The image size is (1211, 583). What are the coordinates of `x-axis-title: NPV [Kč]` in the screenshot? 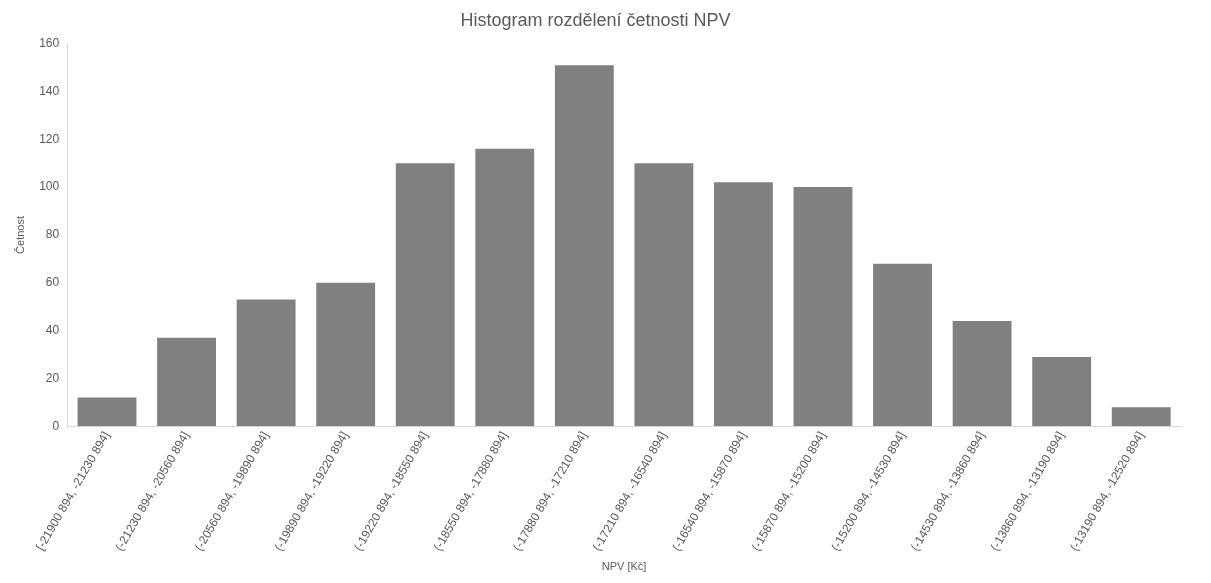 It's located at (624, 566).